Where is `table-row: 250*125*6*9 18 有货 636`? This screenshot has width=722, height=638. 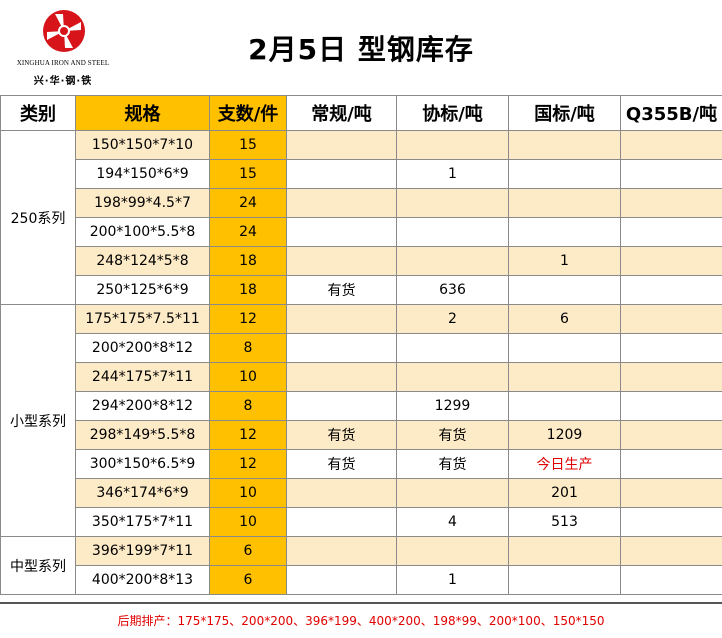
table-row: 250*125*6*9 18 有货 636 is located at coordinates (361, 290).